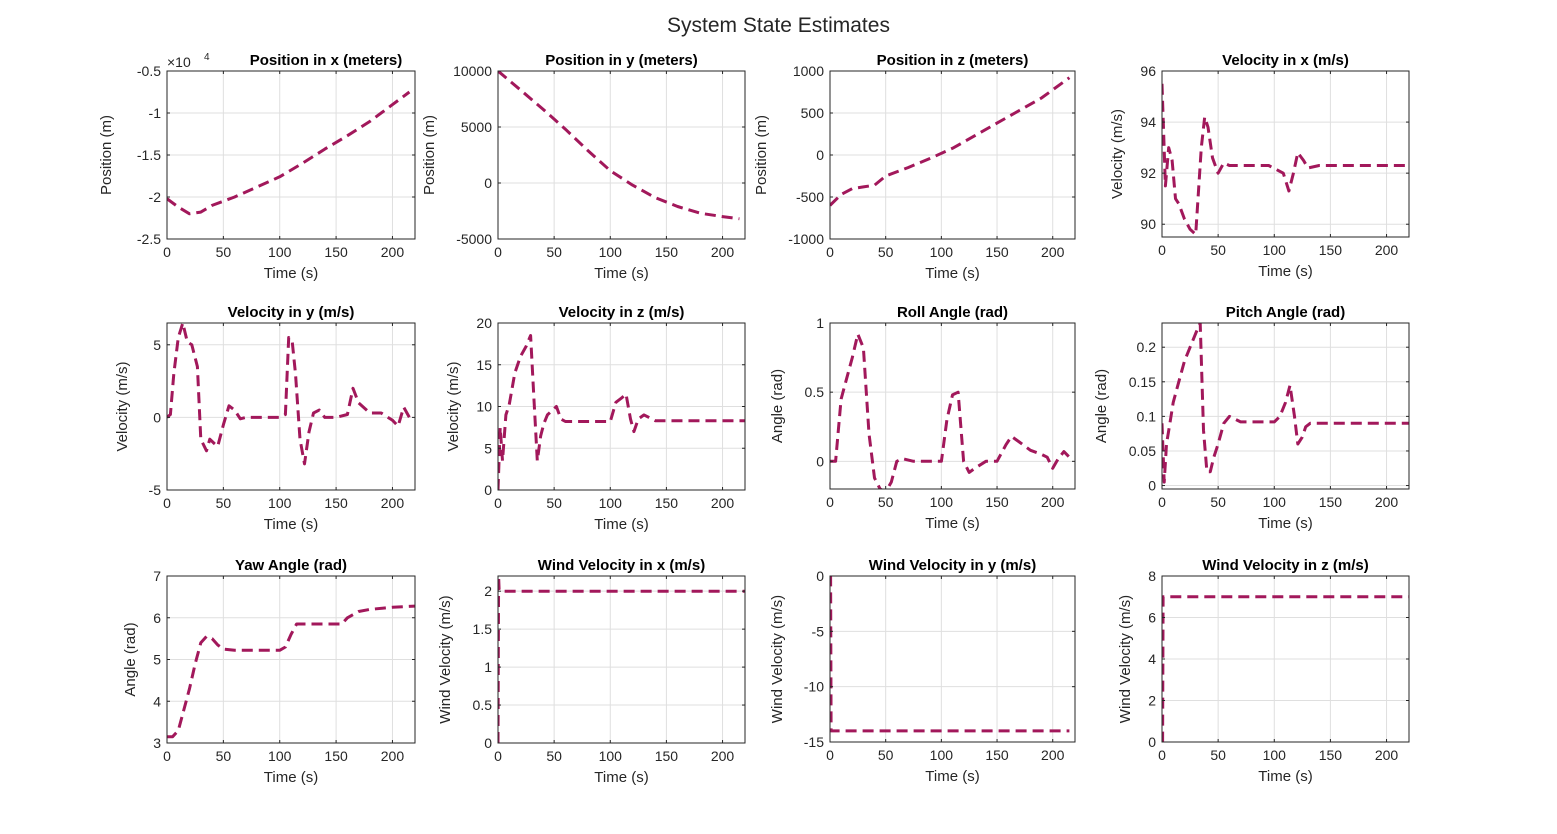  I want to click on subplot-title: Wind Velocity in y (m/s), so click(952, 565).